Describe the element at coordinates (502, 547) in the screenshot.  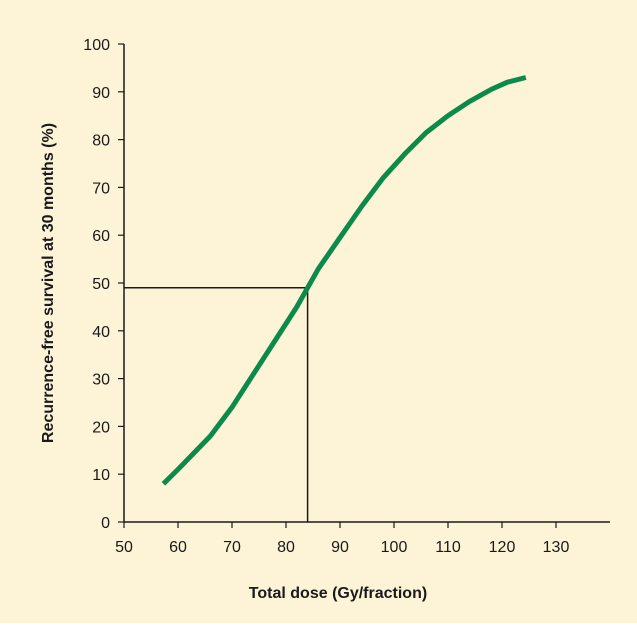
I see `x-tick-label: 120` at that location.